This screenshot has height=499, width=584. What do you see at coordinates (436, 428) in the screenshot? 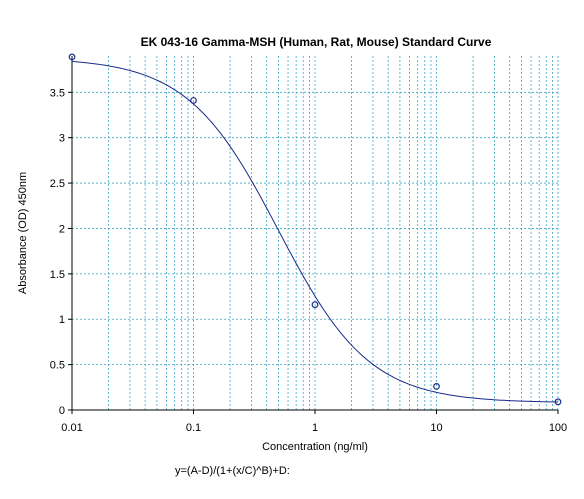
I see `x-tick-label: 10` at bounding box center [436, 428].